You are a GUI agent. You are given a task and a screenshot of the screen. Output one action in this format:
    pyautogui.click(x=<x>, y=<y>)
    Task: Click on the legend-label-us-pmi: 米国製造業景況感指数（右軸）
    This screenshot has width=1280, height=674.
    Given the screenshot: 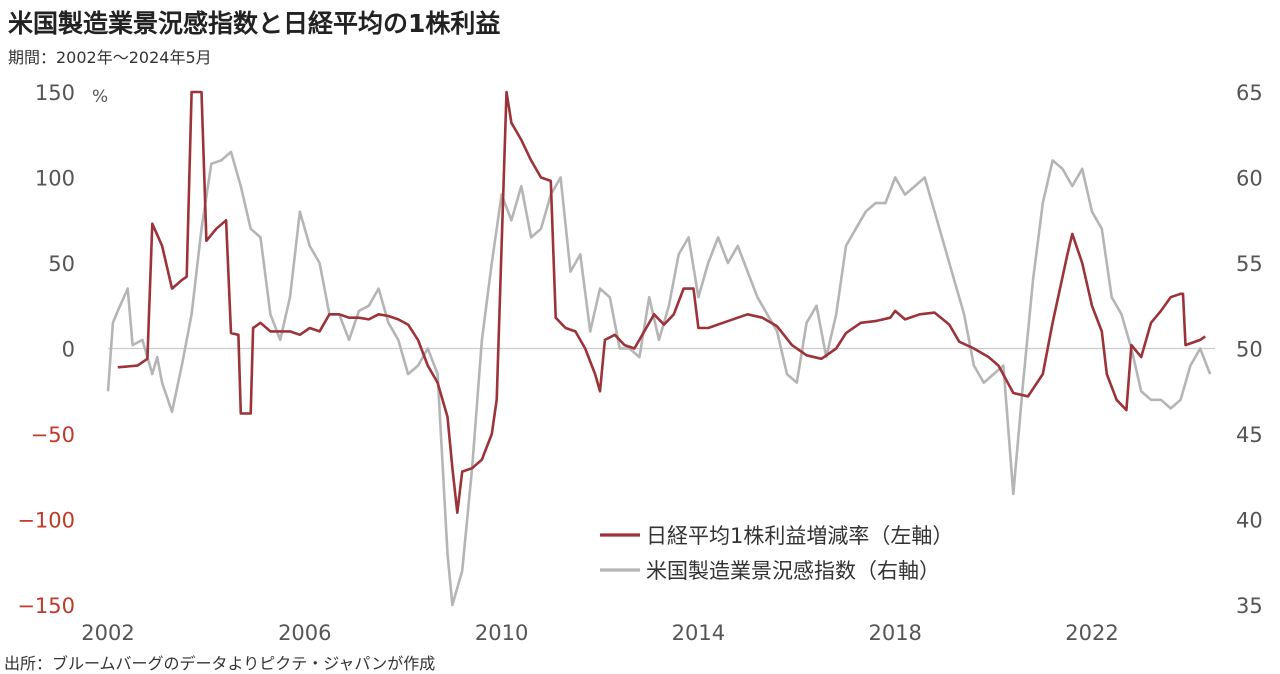 What is the action you would take?
    pyautogui.click(x=793, y=571)
    